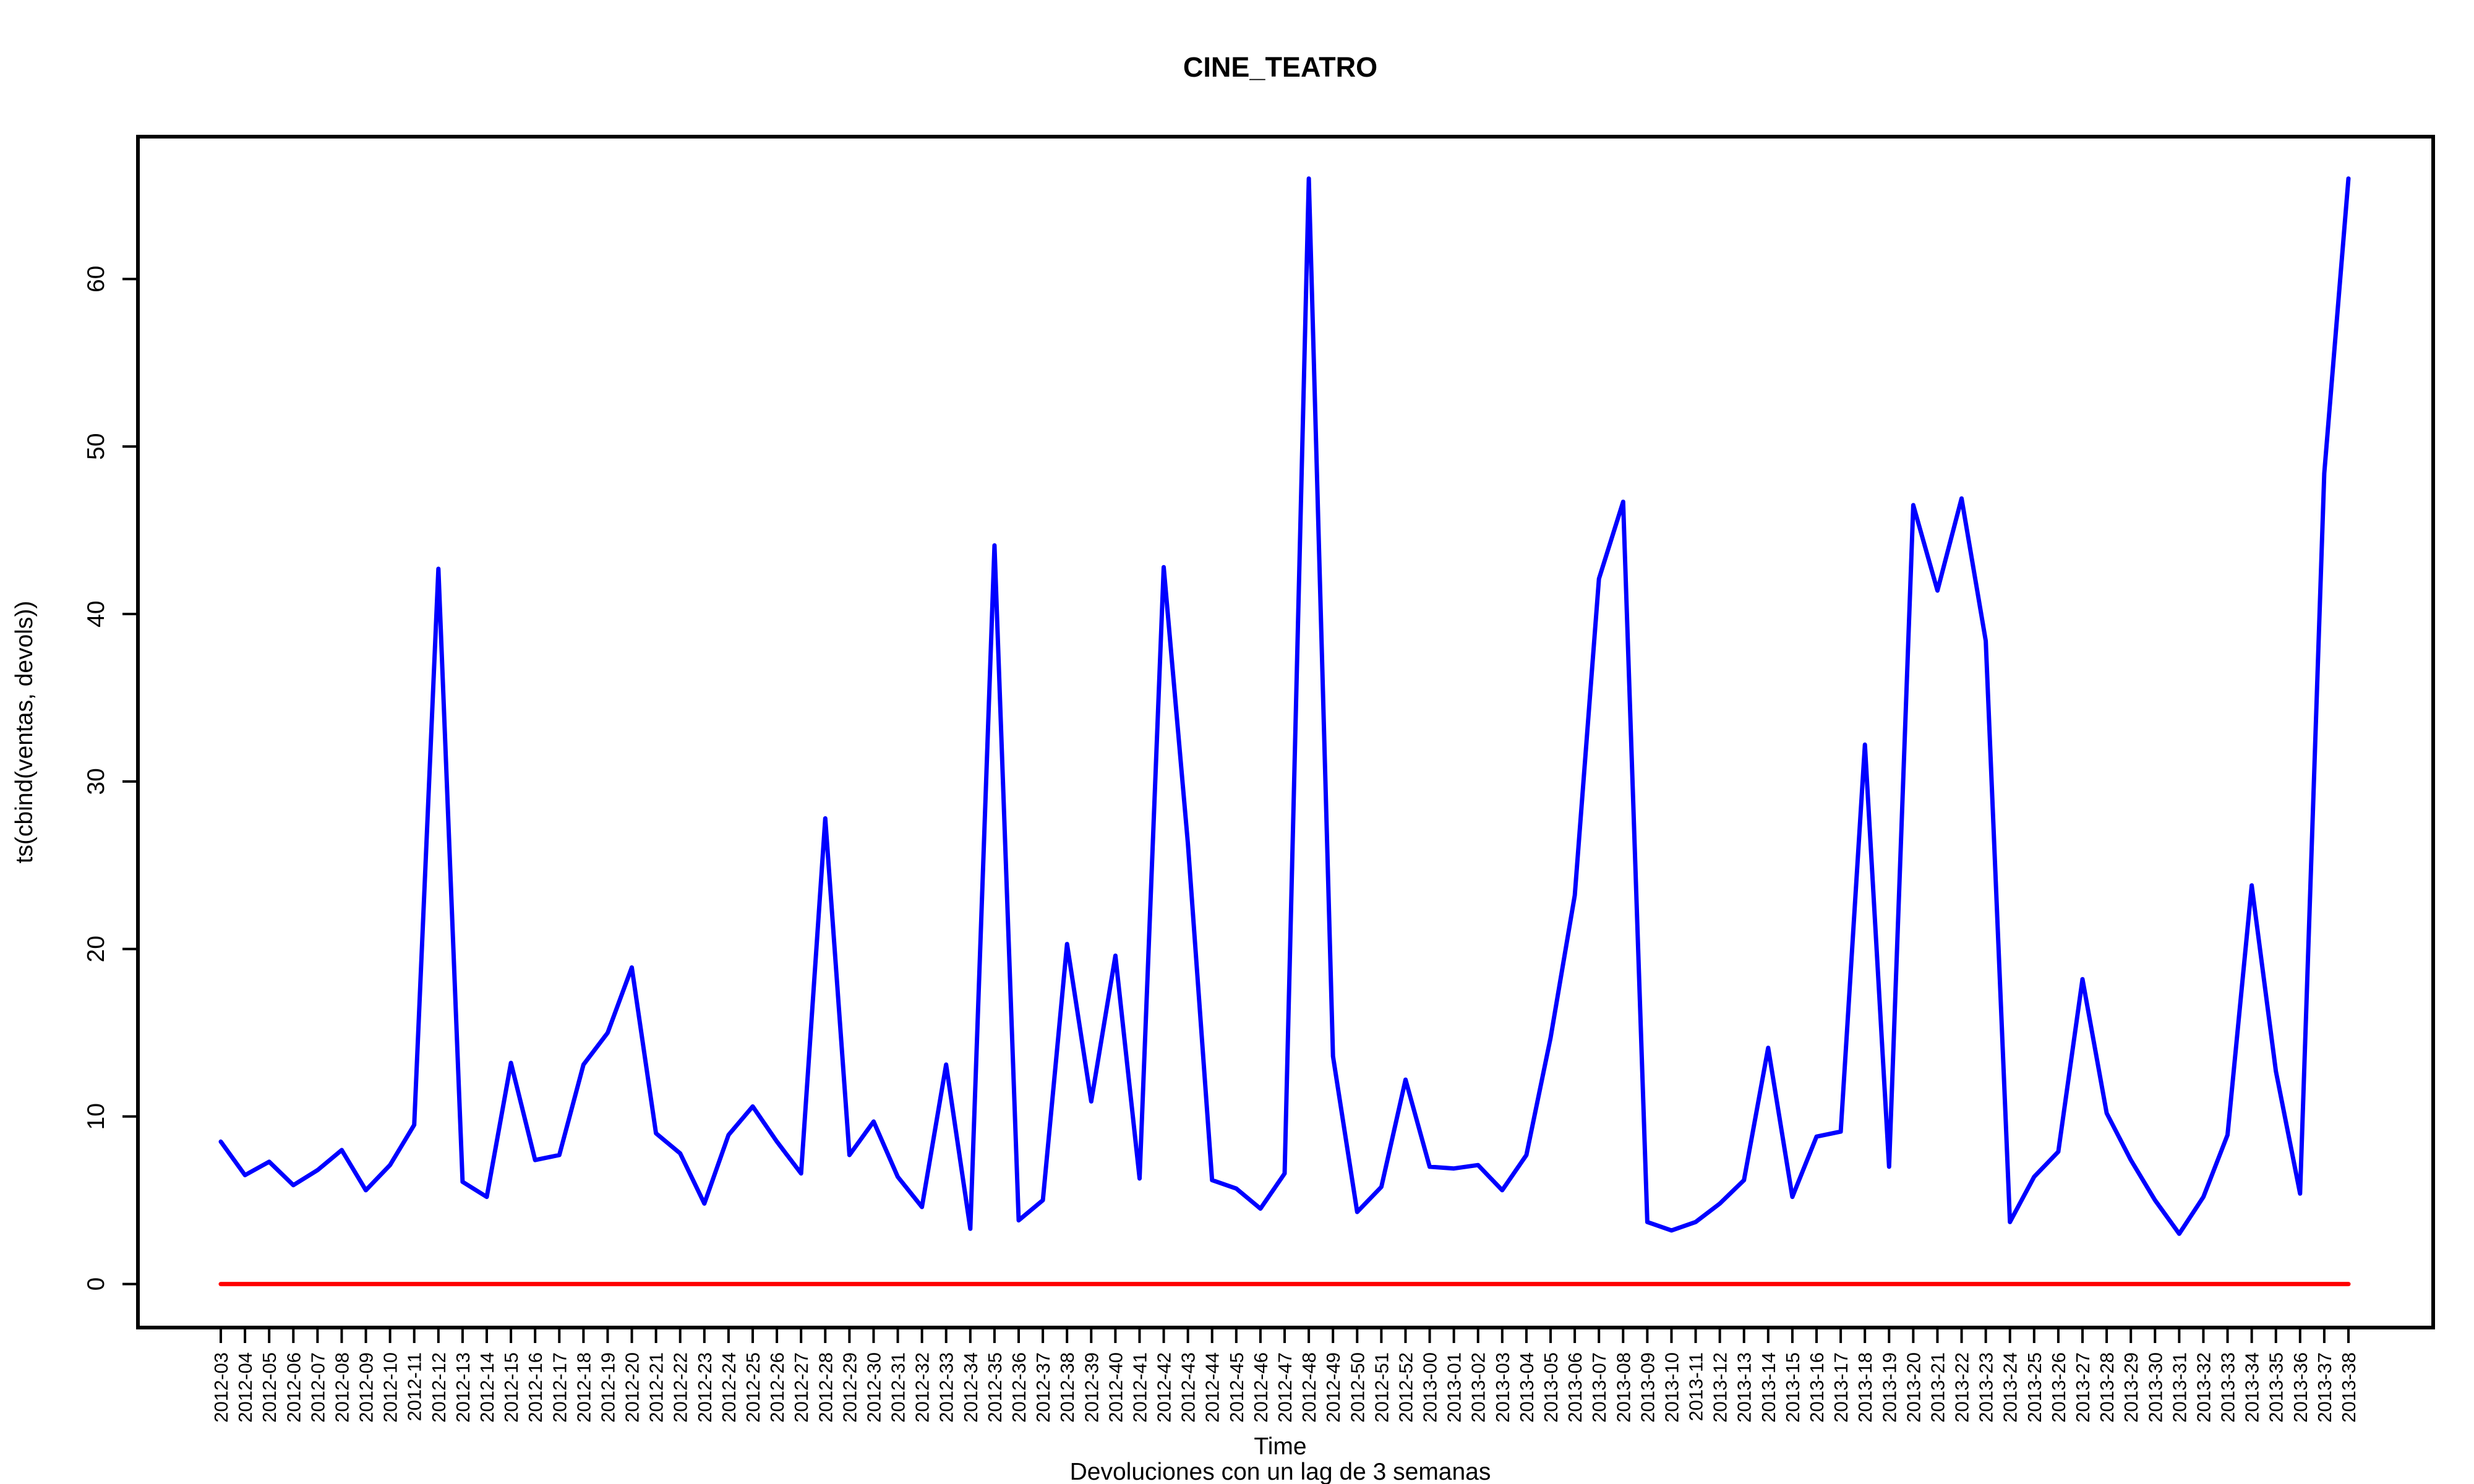 This screenshot has width=2474, height=1484. I want to click on y-axis: 0 10 20 30 40 50 60, so click(110, 778).